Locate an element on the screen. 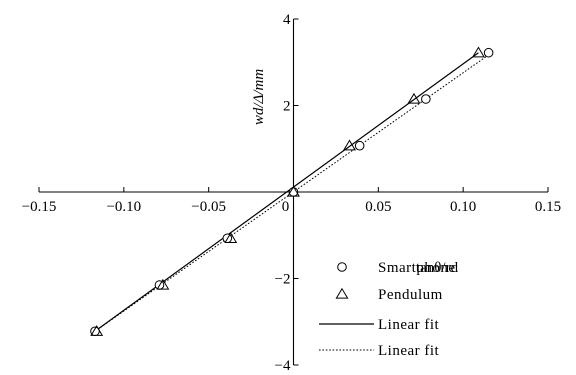 The image size is (576, 375). x-tick-label: −0.05 is located at coordinates (208, 207).